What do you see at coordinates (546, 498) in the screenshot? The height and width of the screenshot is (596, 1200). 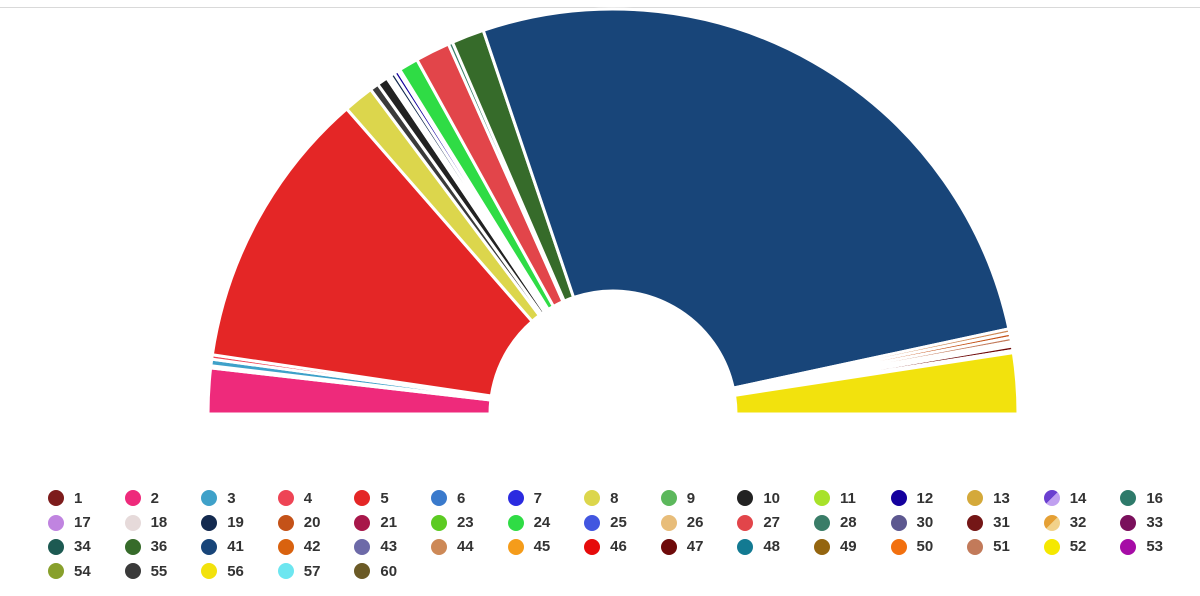 I see `legend-item-7: 7` at bounding box center [546, 498].